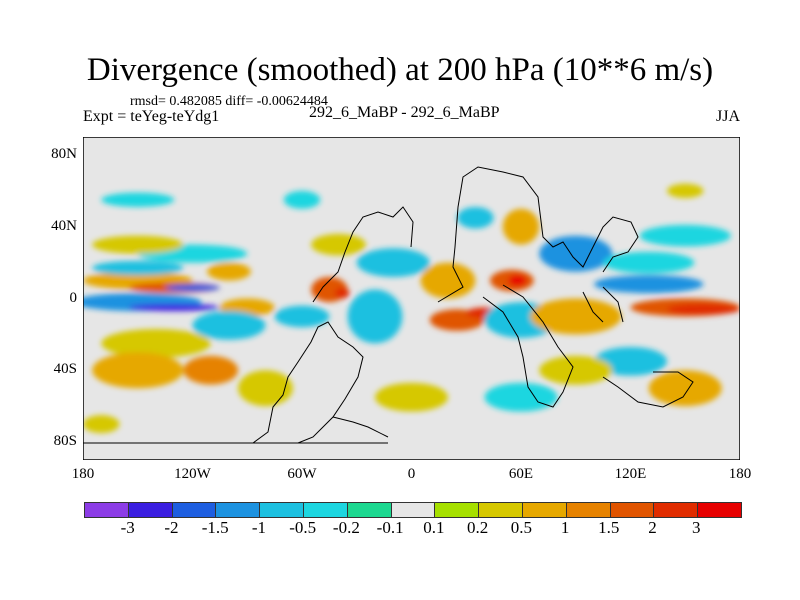 Image resolution: width=800 pixels, height=600 pixels. What do you see at coordinates (151, 116) in the screenshot?
I see `experiment-label: Expt = teYeg-teYdg1` at bounding box center [151, 116].